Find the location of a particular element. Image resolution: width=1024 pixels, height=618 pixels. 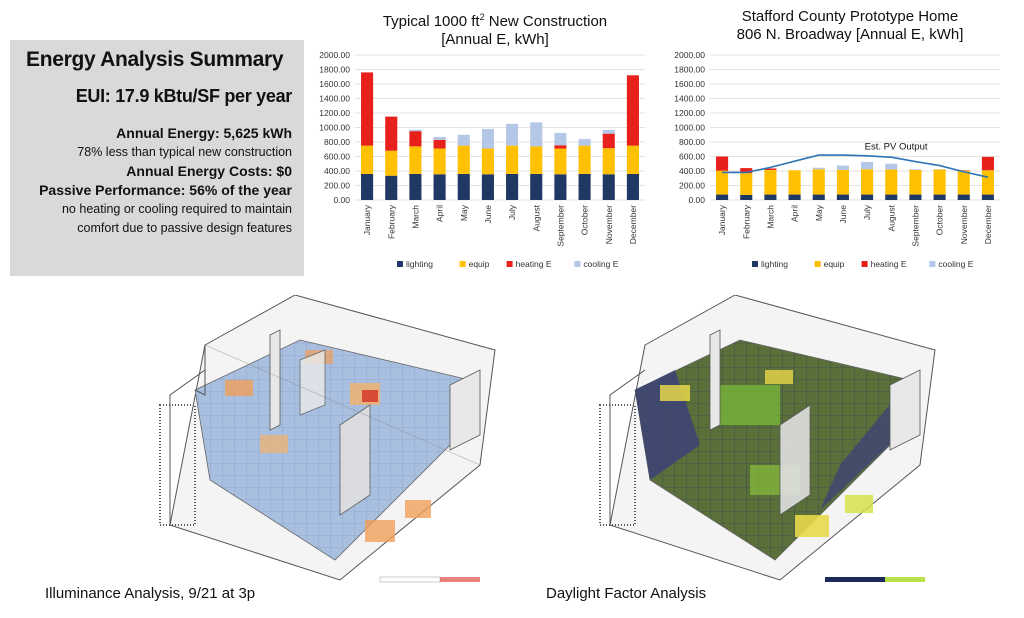

y-tick-label: 800.00 is located at coordinates (337, 142).